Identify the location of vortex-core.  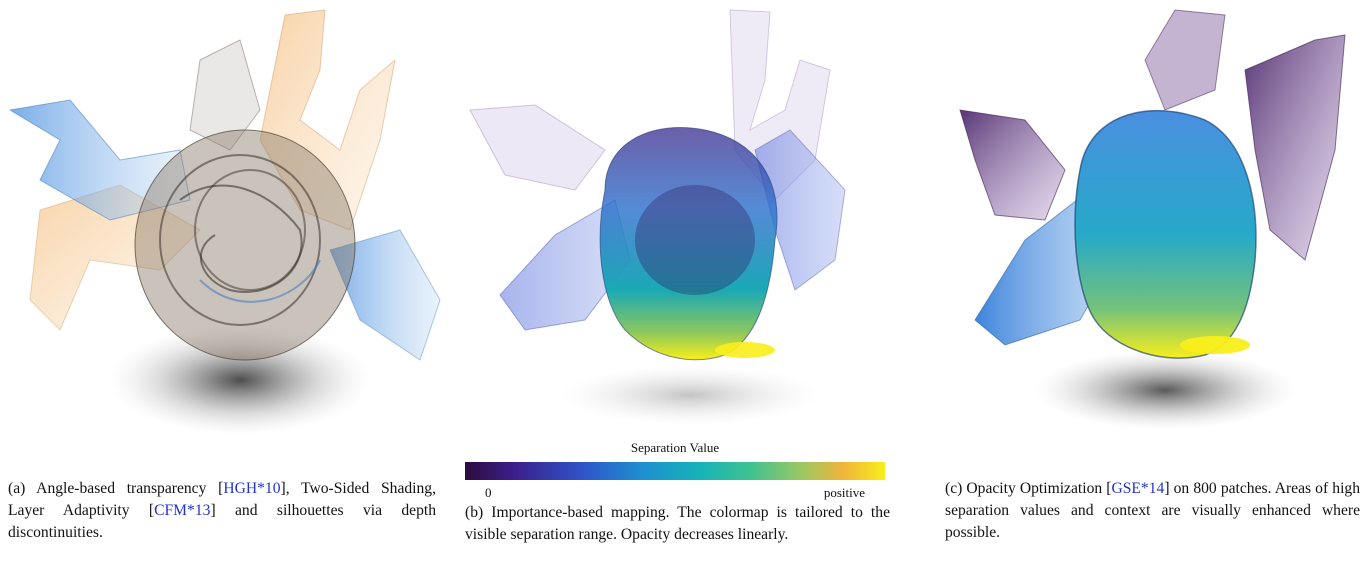
(245, 245).